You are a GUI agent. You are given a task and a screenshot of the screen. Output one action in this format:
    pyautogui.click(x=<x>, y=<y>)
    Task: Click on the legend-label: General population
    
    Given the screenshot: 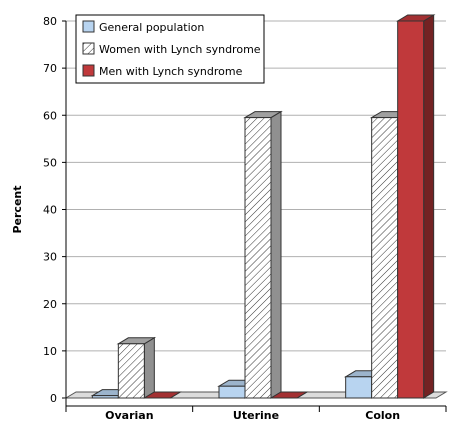 What is the action you would take?
    pyautogui.click(x=151, y=27)
    